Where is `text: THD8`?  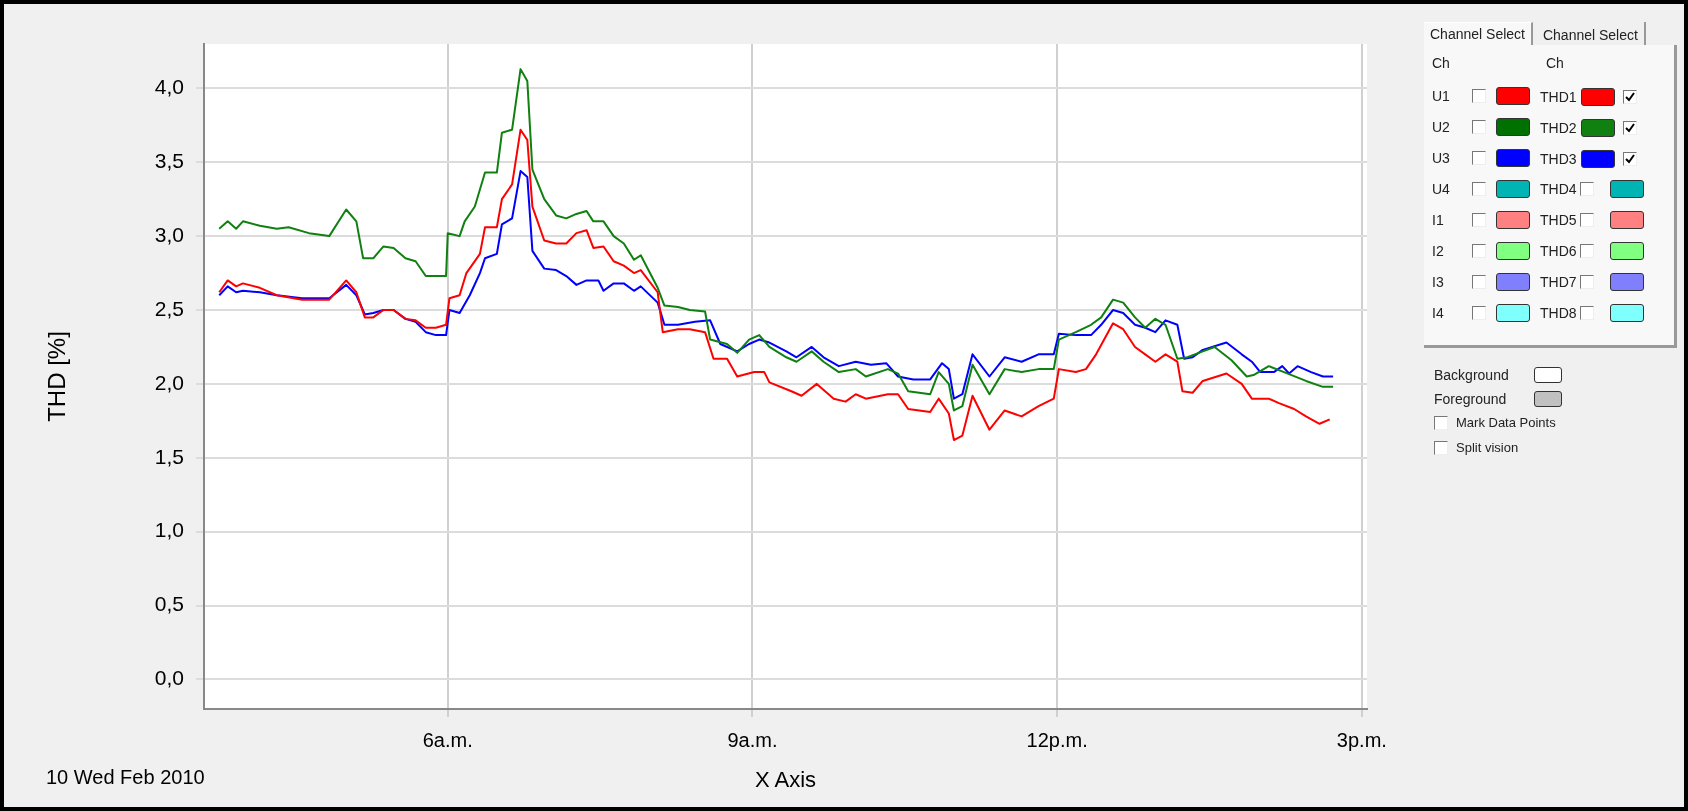 text: THD8 is located at coordinates (1559, 313).